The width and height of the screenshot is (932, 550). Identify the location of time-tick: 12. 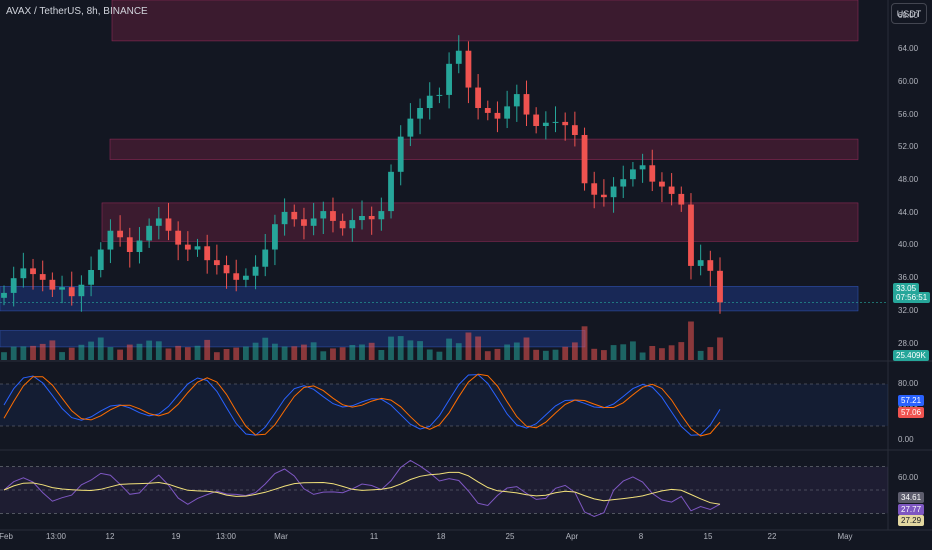
(110, 536).